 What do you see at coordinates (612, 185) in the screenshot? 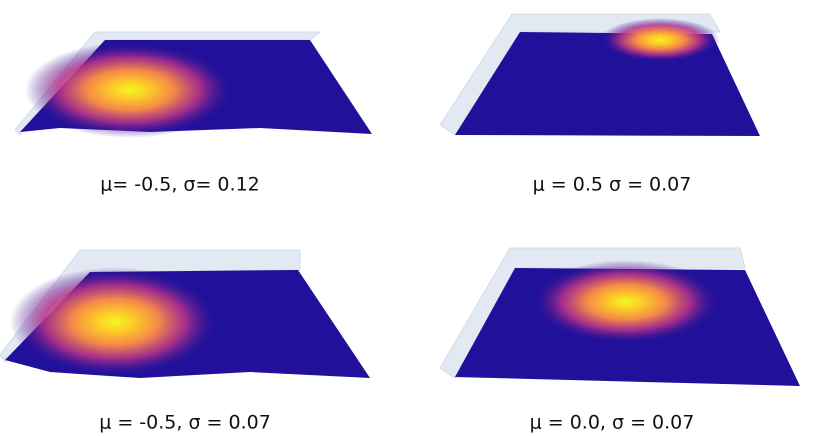
I see `caption: μ = 0.5 σ = 0.07` at bounding box center [612, 185].